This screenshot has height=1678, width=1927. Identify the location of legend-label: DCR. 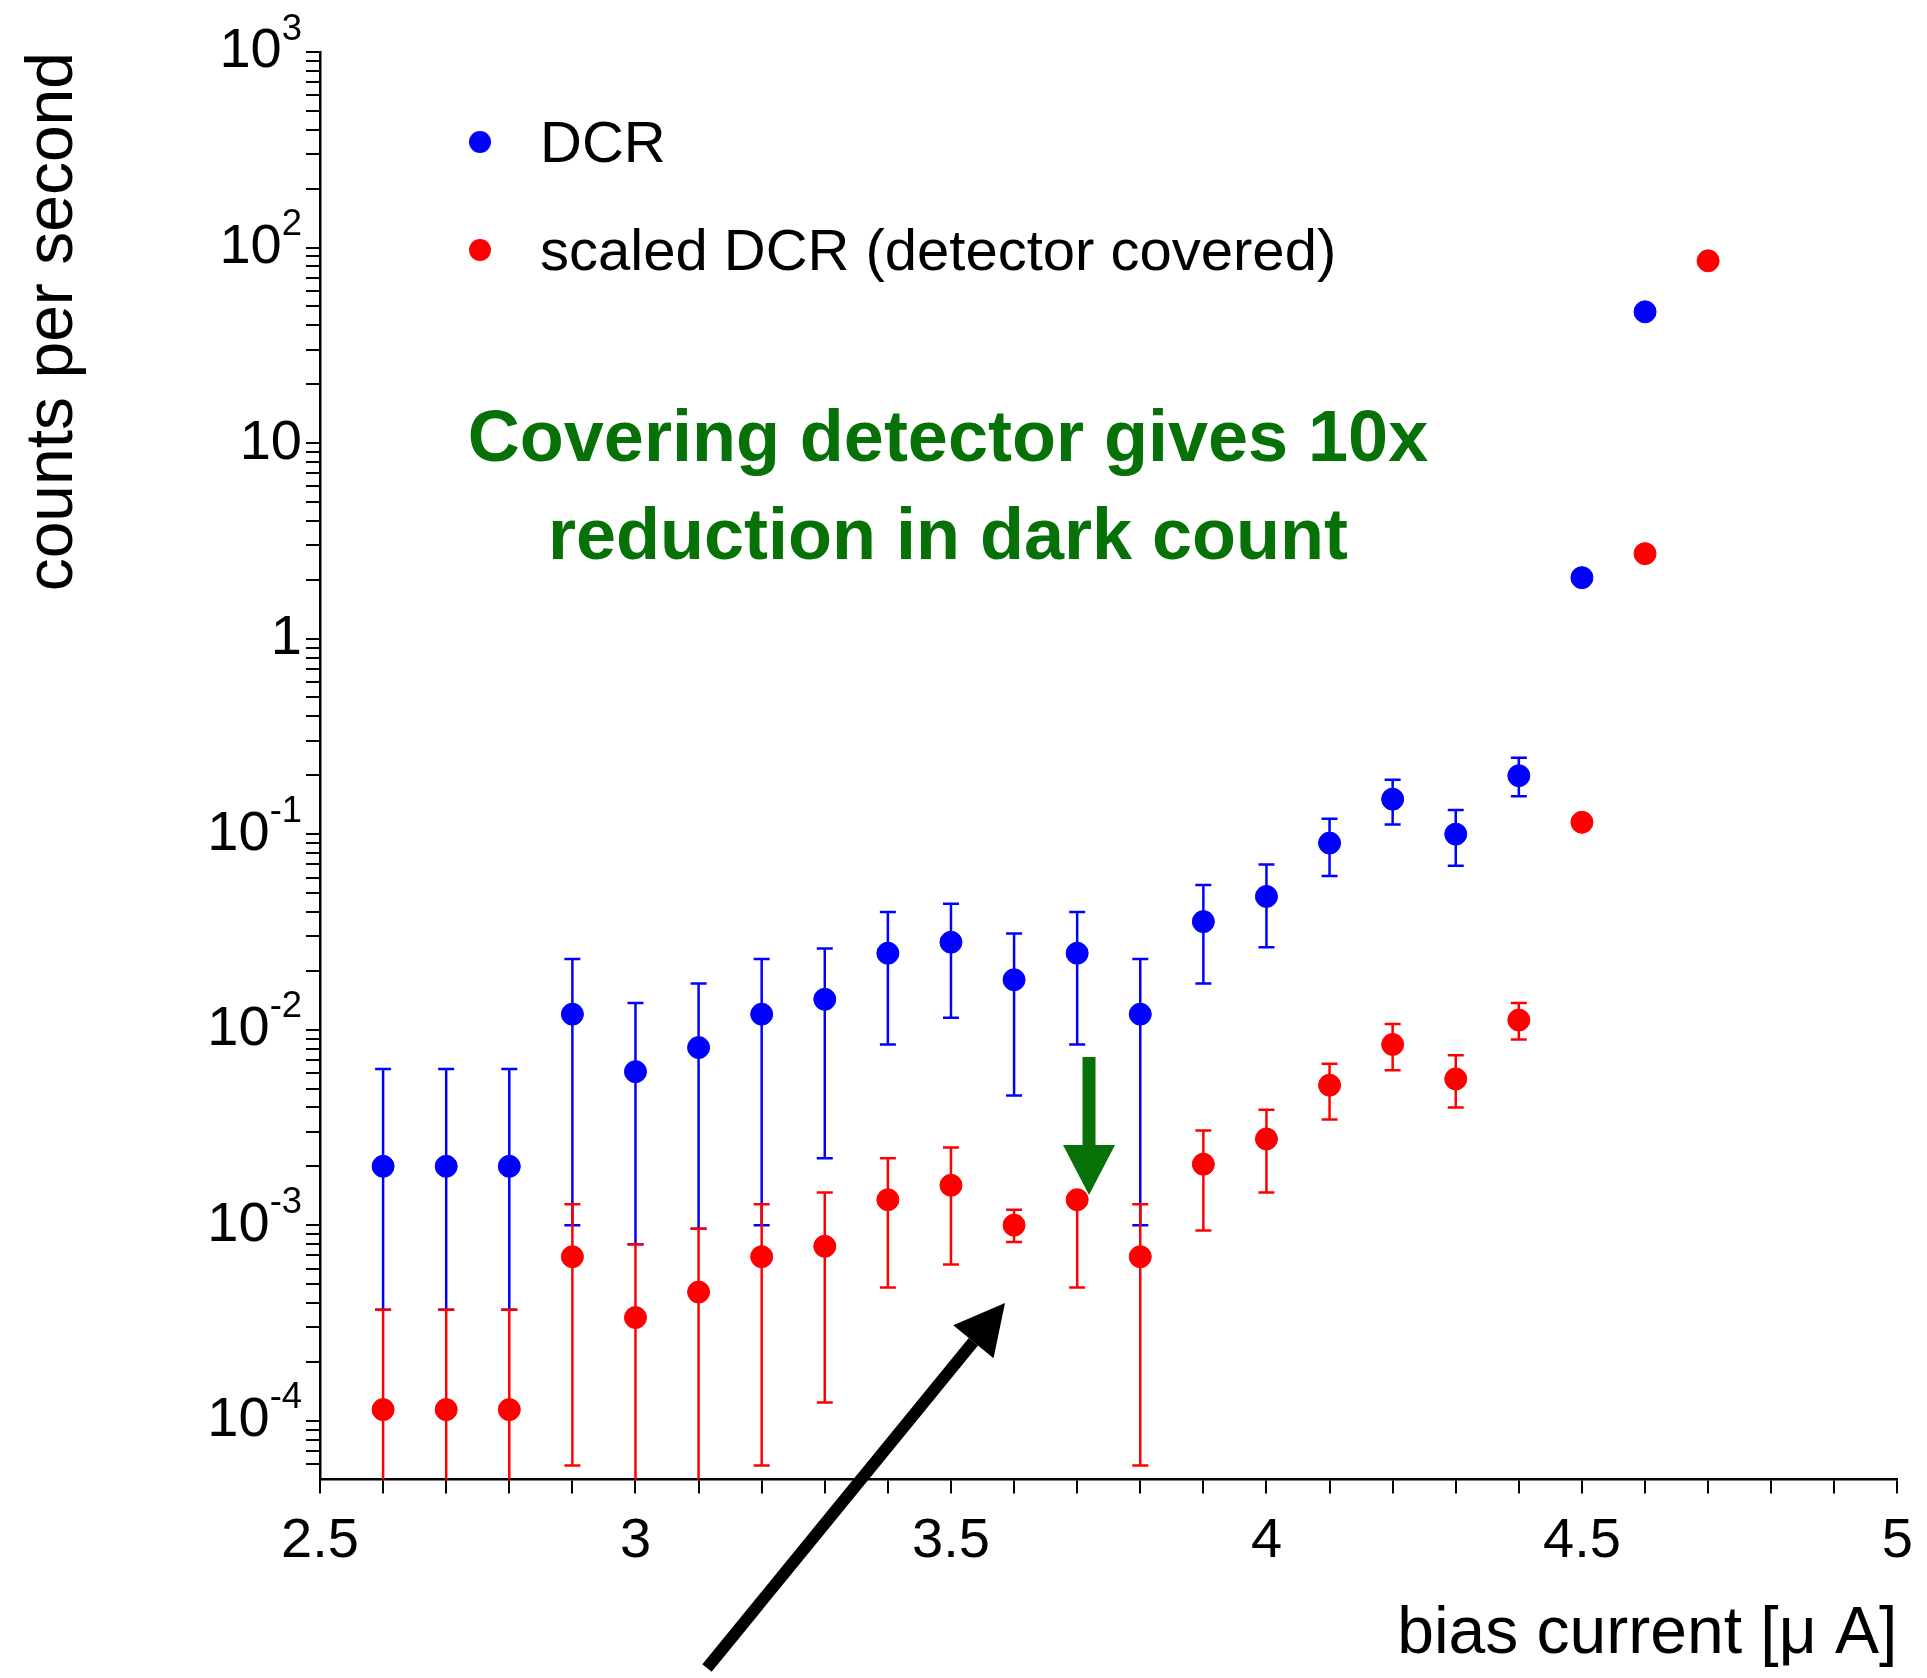
(603, 141).